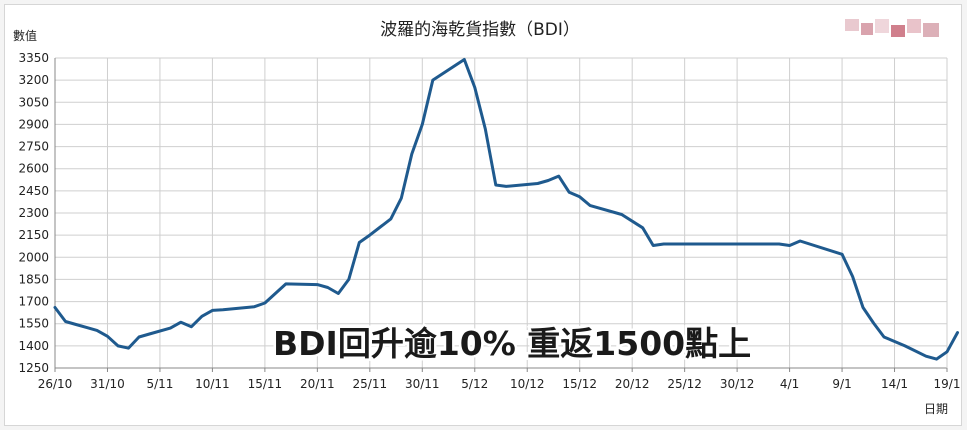 This screenshot has height=430, width=967. Describe the element at coordinates (632, 384) in the screenshot. I see `x-tick-label: 20/12` at that location.